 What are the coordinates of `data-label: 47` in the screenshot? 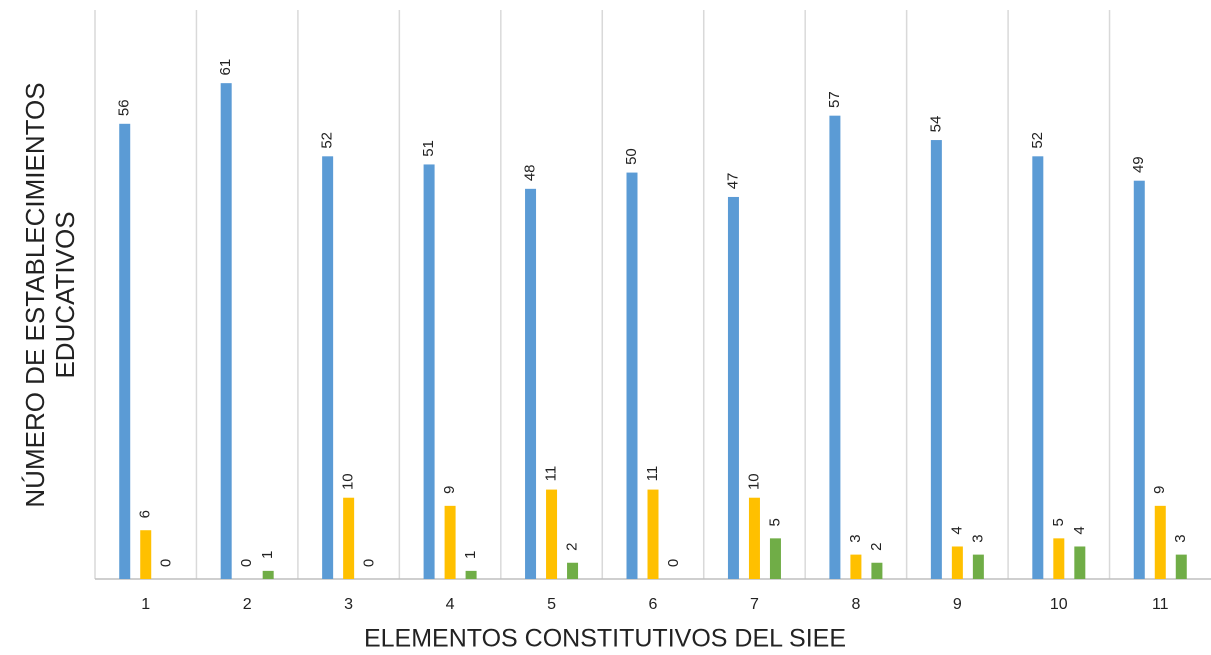 It's located at (732, 181).